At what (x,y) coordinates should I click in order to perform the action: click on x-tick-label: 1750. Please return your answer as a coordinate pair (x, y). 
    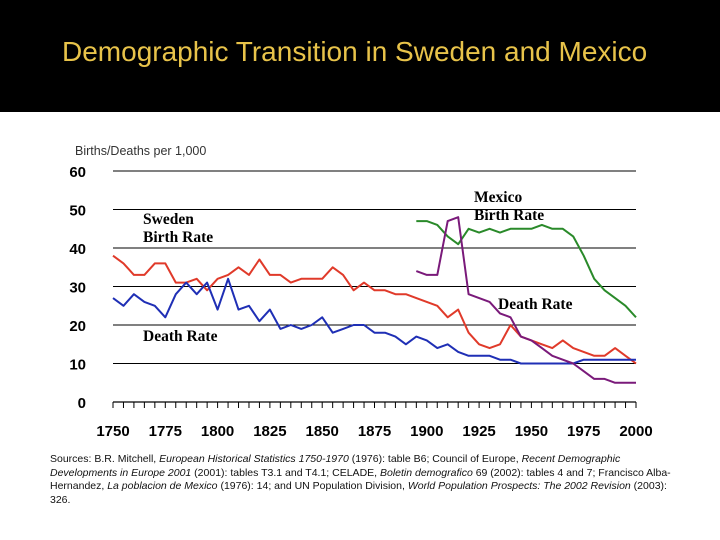
    Looking at the image, I should click on (112, 431).